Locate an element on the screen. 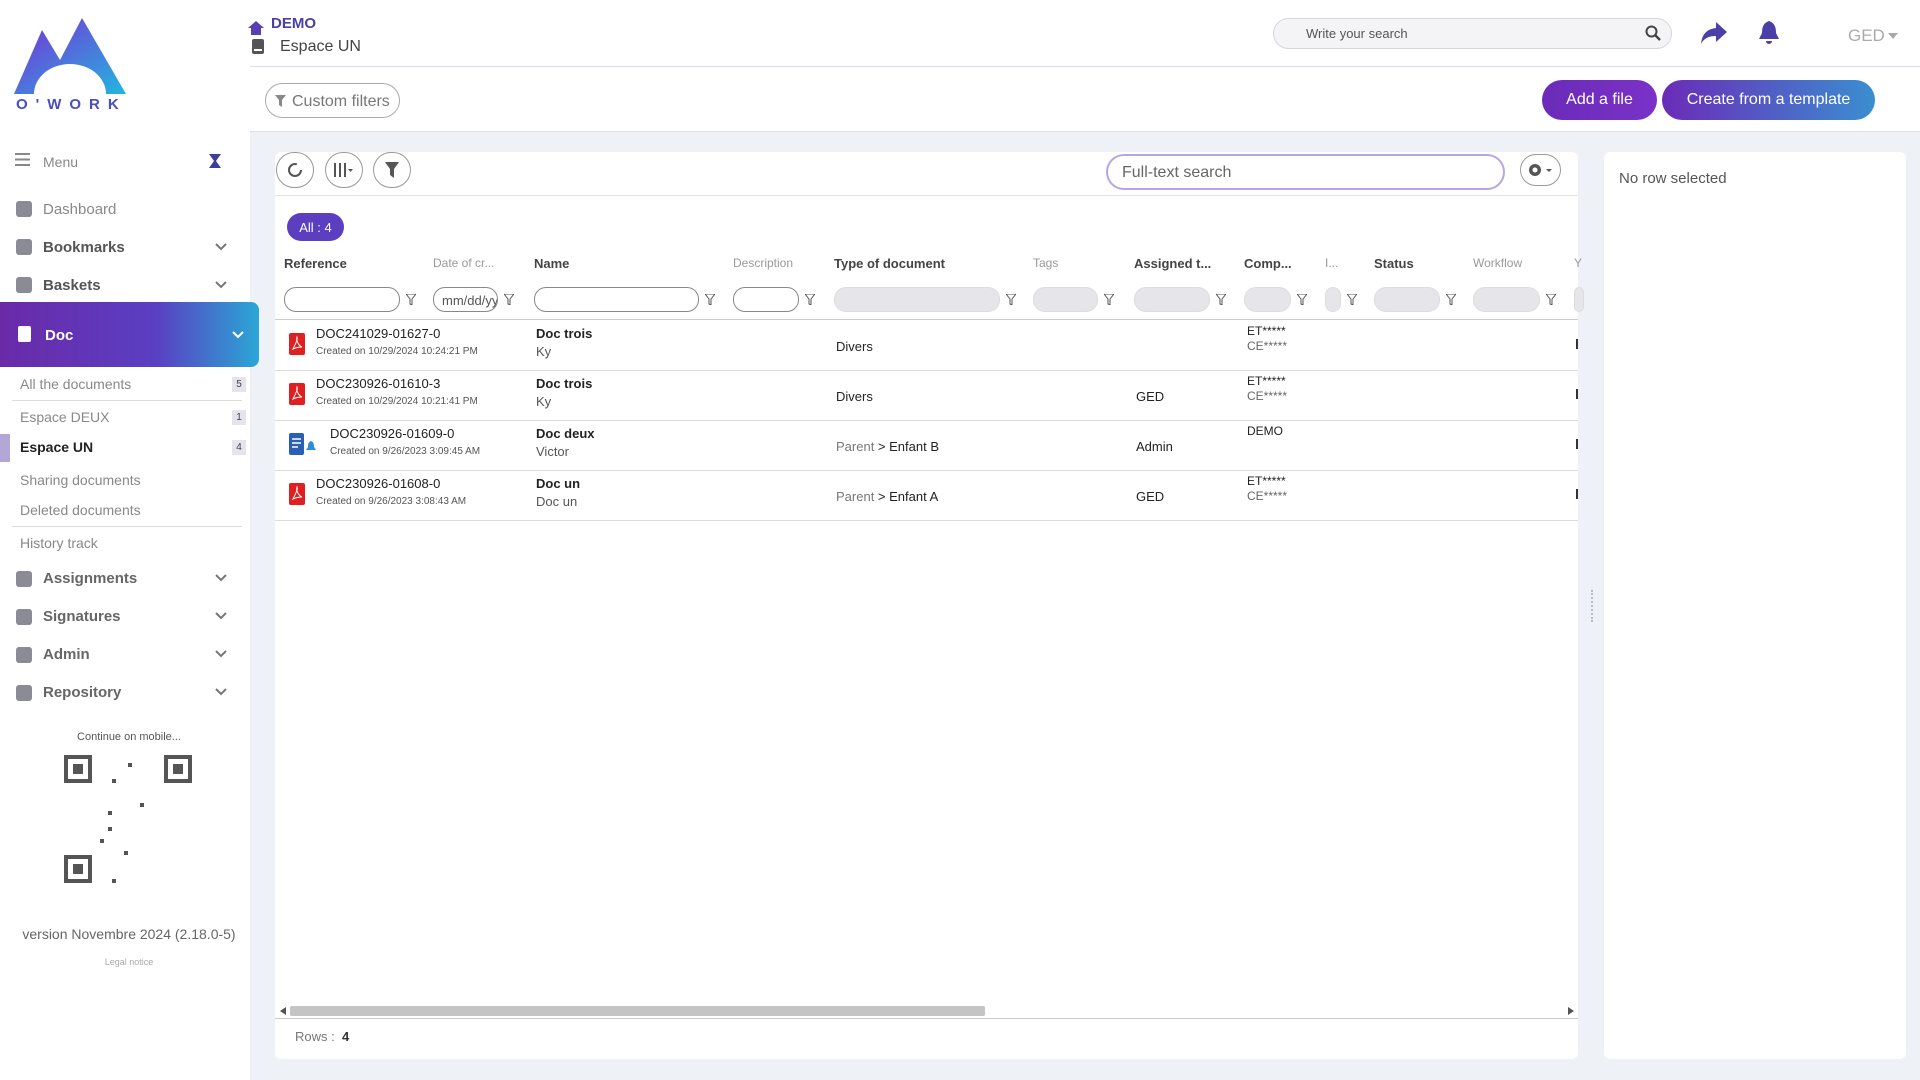 This screenshot has width=1920, height=1080. doc-name: Doc deux is located at coordinates (565, 433).